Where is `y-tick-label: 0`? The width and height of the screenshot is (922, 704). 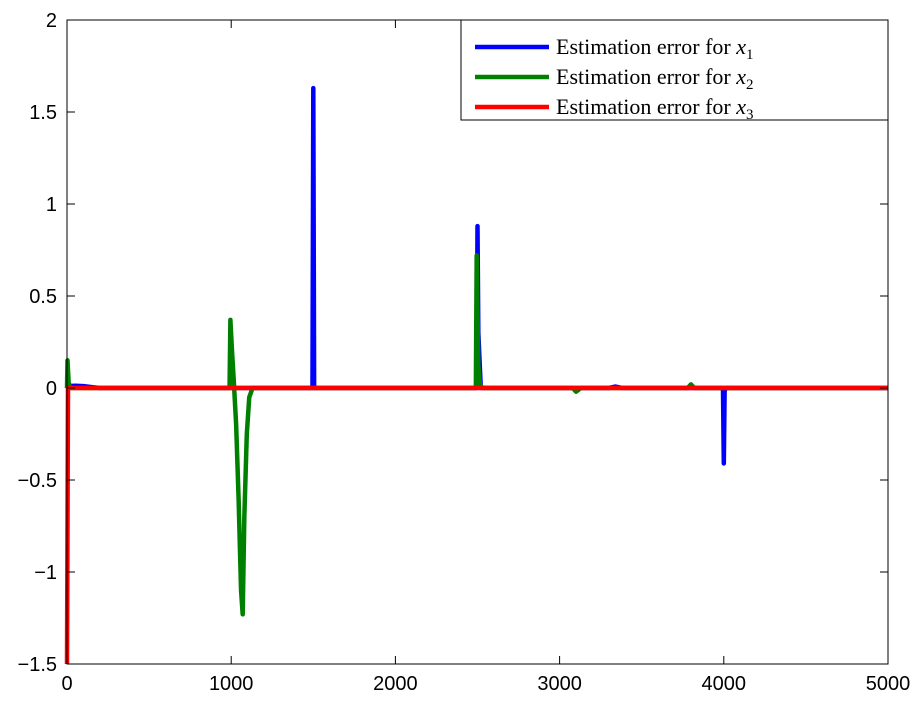
y-tick-label: 0 is located at coordinates (51, 389).